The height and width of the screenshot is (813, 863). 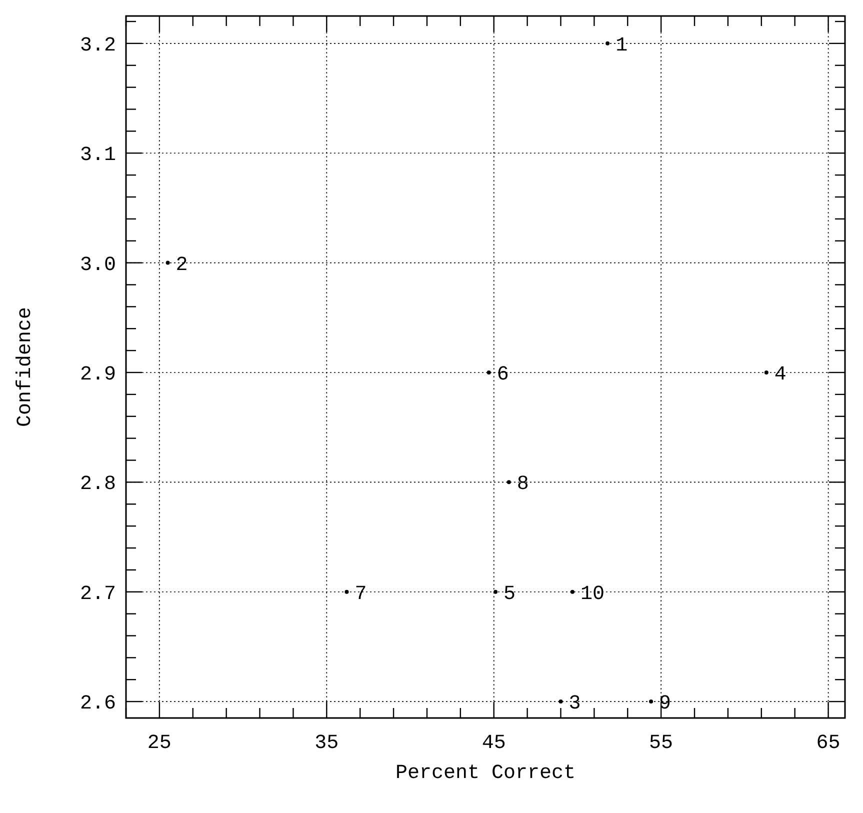 What do you see at coordinates (182, 265) in the screenshot?
I see `annotation: 2` at bounding box center [182, 265].